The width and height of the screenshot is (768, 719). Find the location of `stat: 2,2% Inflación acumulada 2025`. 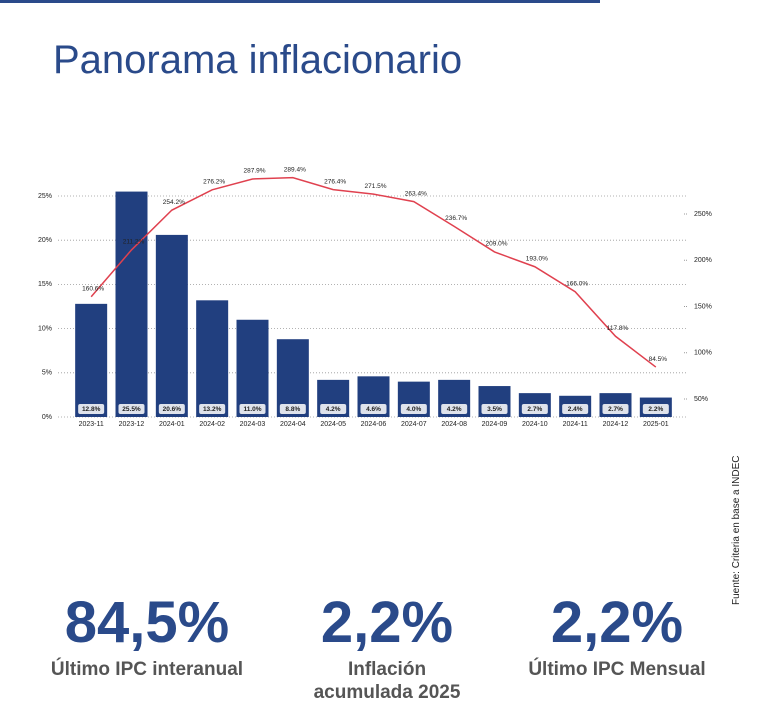

stat: 2,2% Inflación acumulada 2025 is located at coordinates (387, 646).